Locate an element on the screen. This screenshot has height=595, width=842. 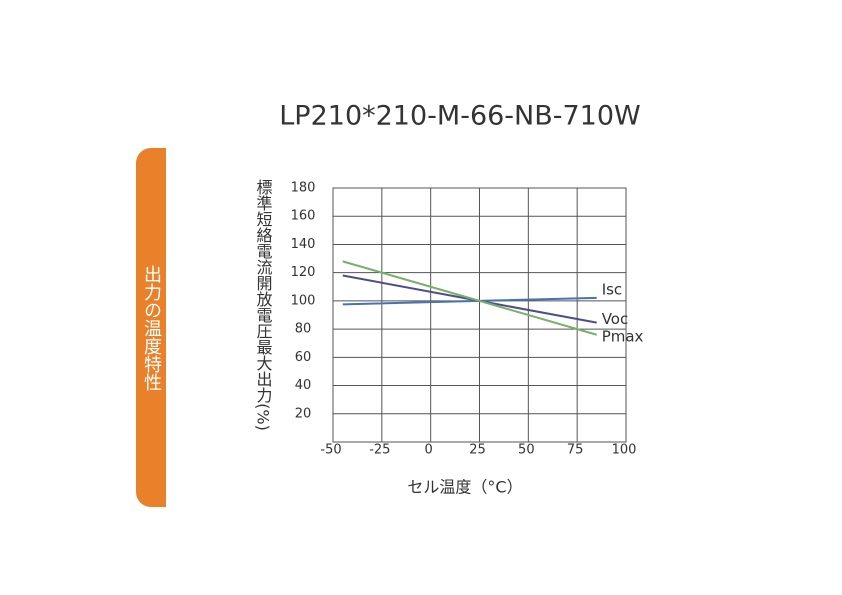
side-label: 出力の温度特性 is located at coordinates (151, 328).